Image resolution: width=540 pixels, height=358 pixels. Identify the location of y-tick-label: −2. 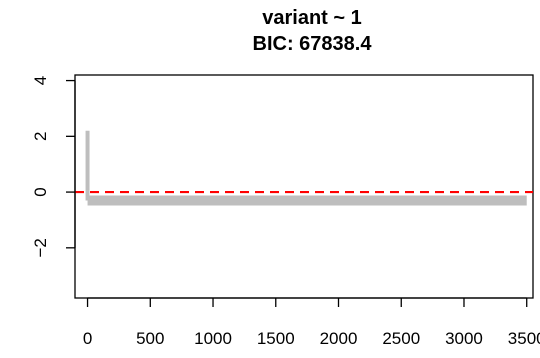
(40, 247).